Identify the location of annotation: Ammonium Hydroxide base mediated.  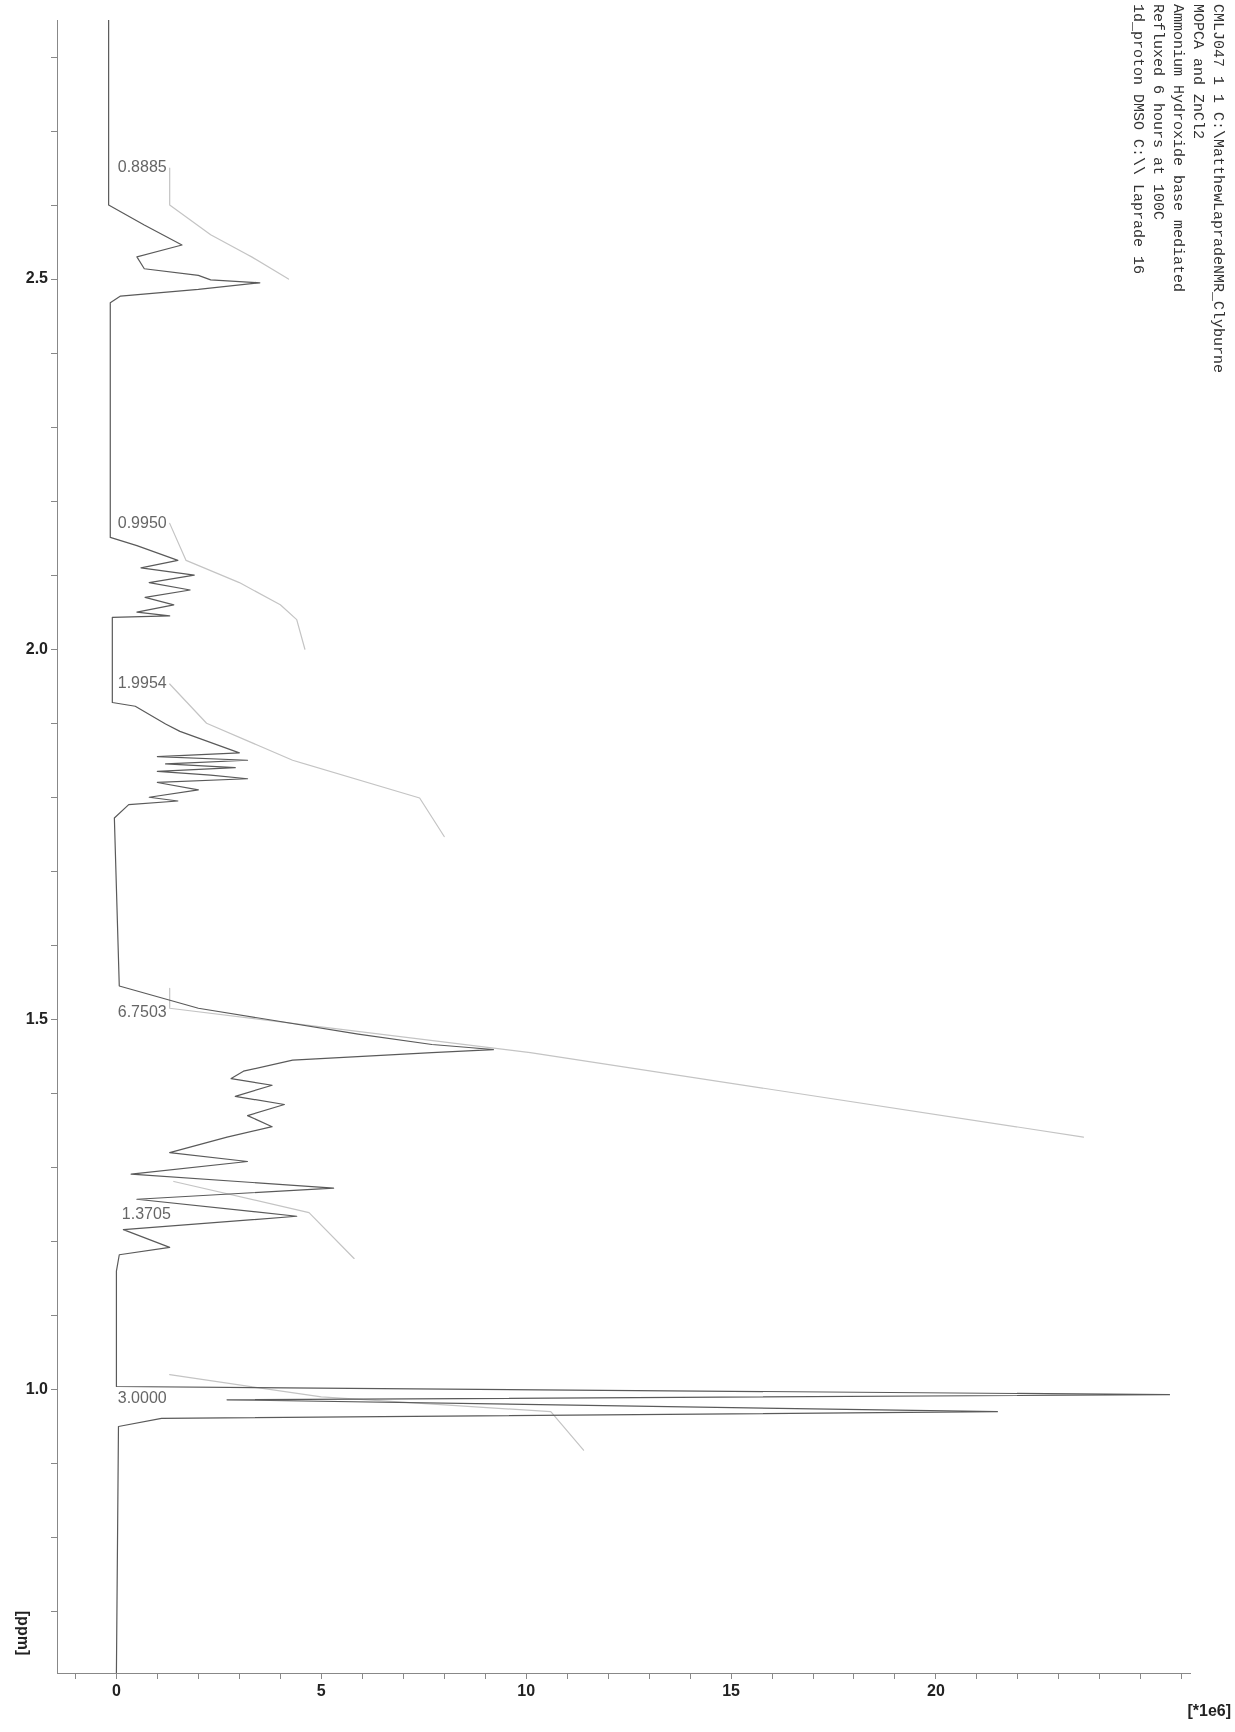
(1177, 149).